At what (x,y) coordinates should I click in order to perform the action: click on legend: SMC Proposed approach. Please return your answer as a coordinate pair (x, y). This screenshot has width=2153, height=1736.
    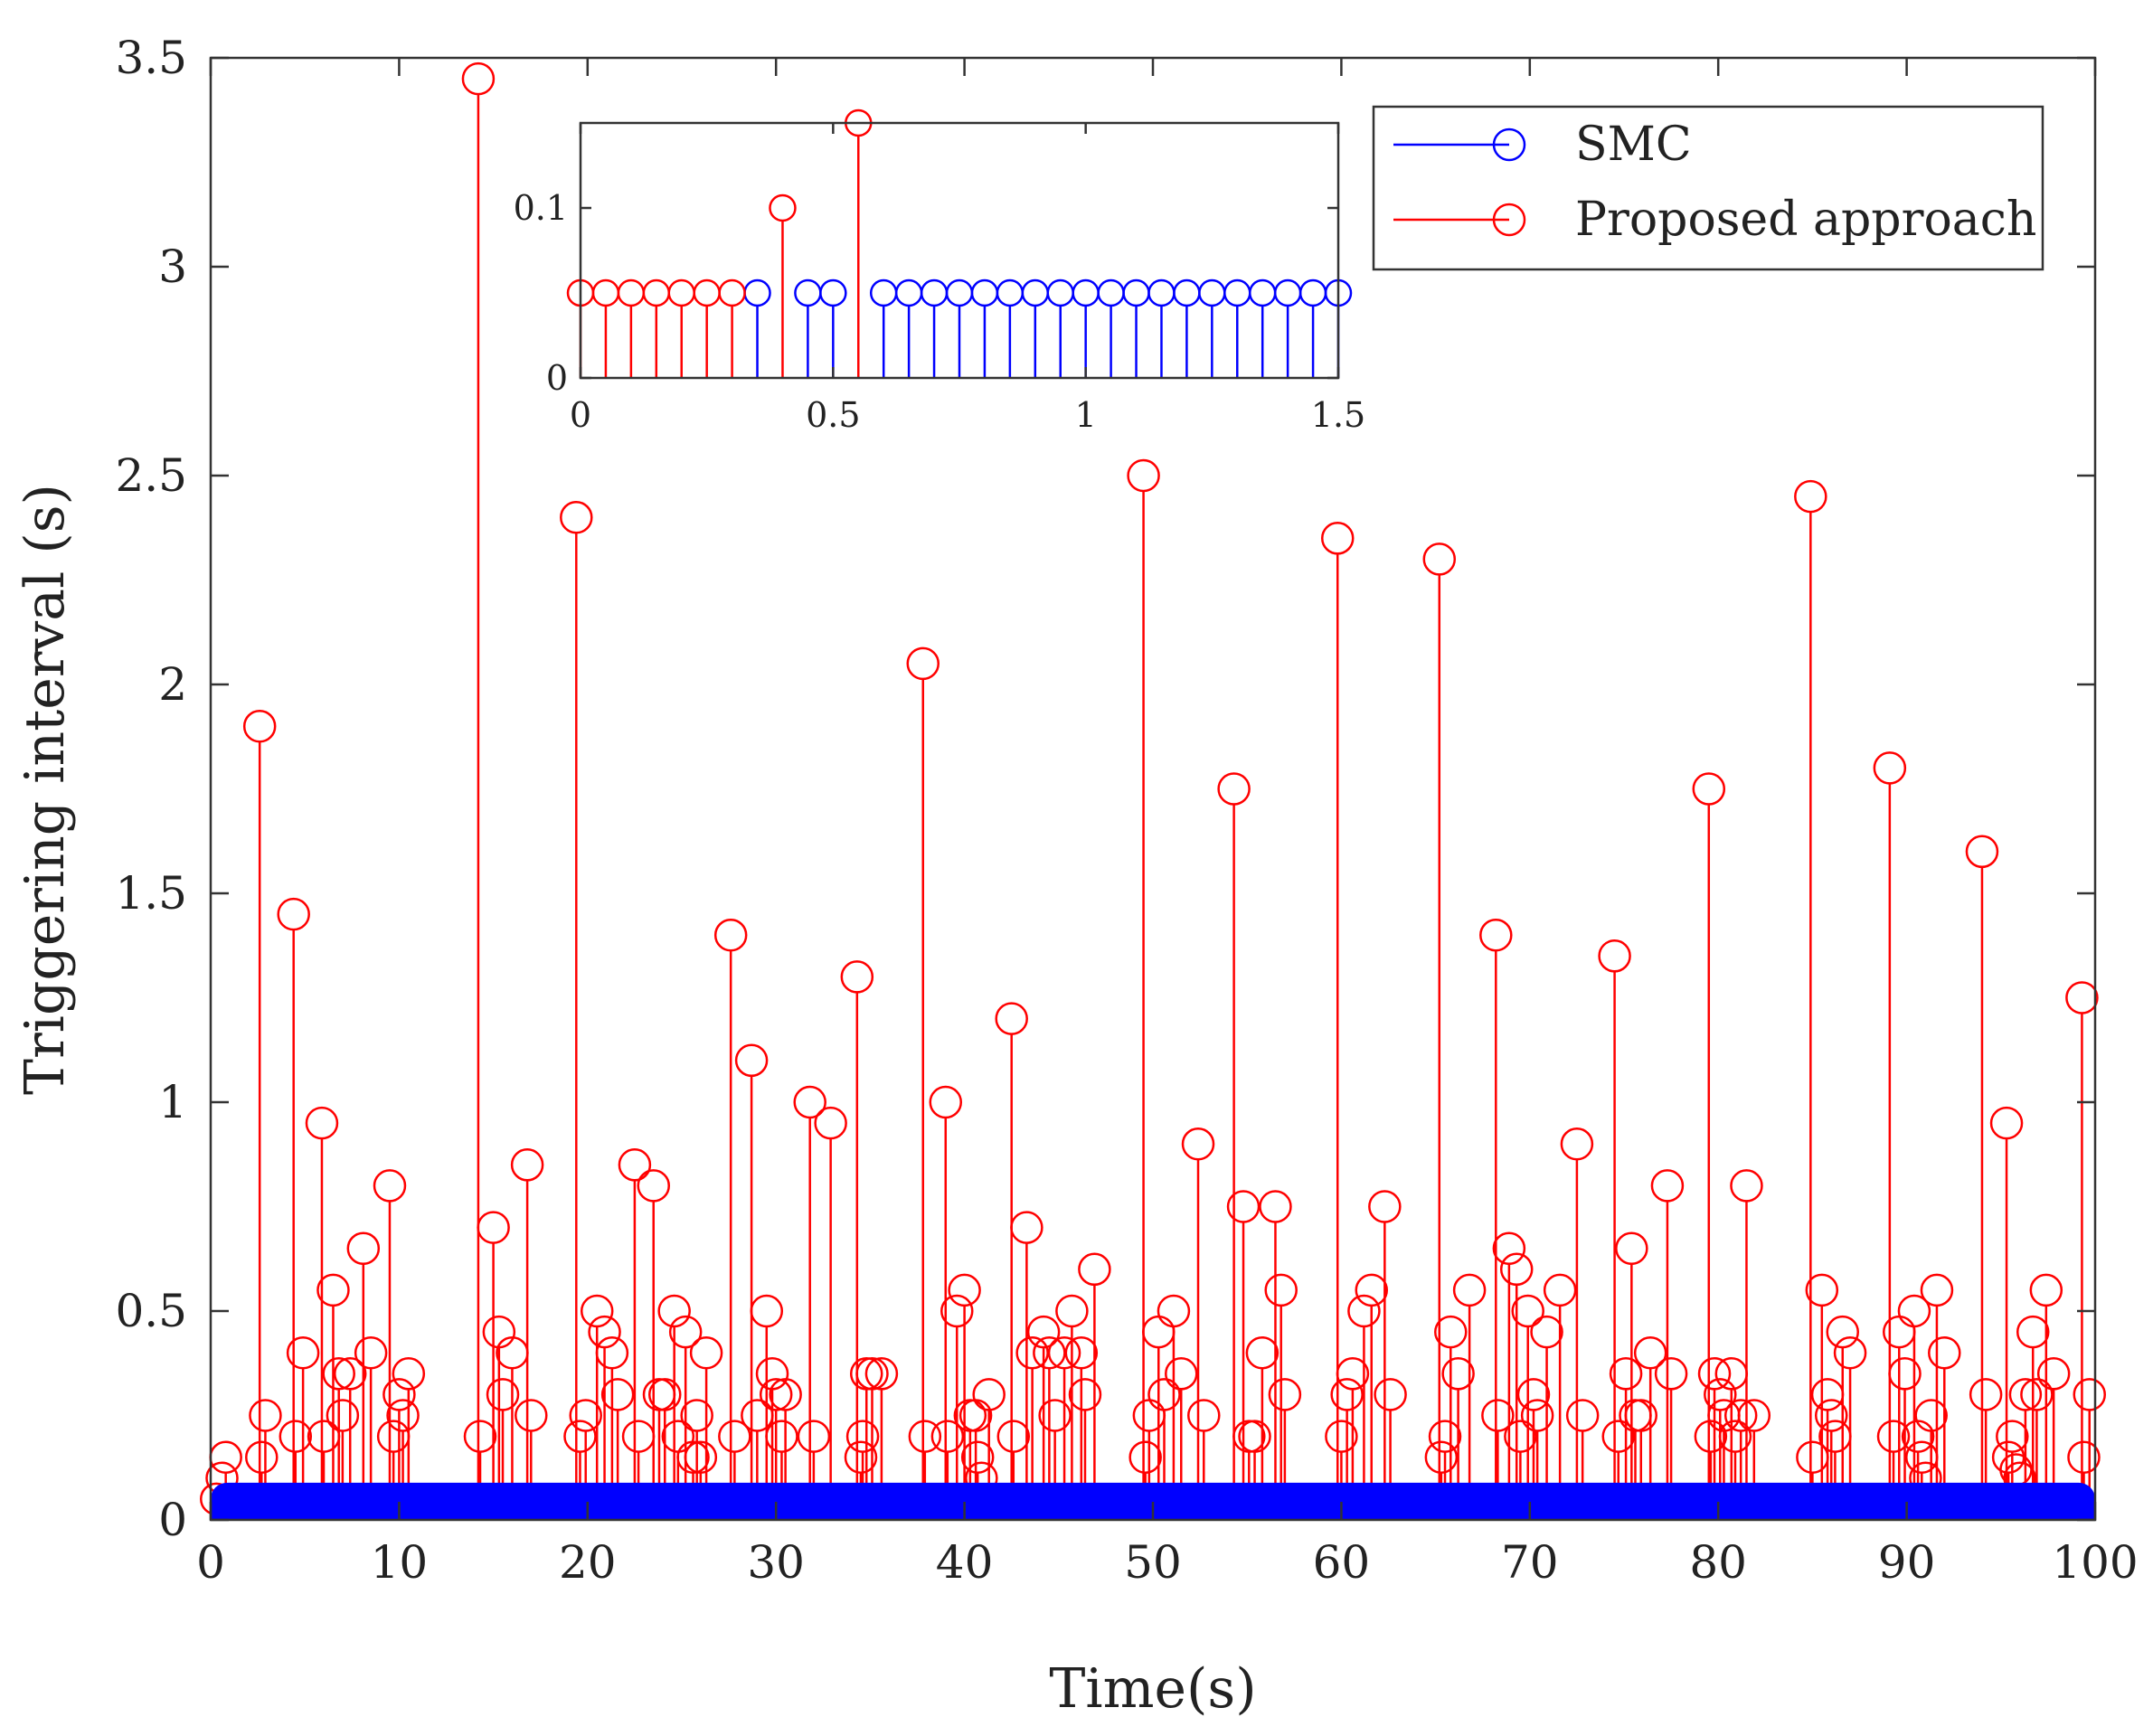
    Looking at the image, I should click on (1708, 188).